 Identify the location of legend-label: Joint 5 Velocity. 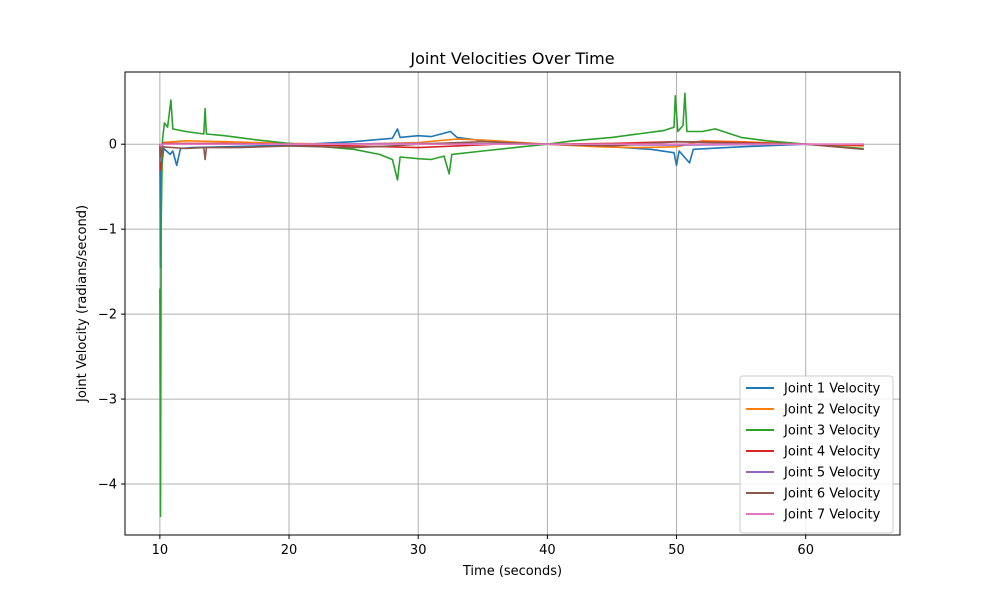
(832, 473).